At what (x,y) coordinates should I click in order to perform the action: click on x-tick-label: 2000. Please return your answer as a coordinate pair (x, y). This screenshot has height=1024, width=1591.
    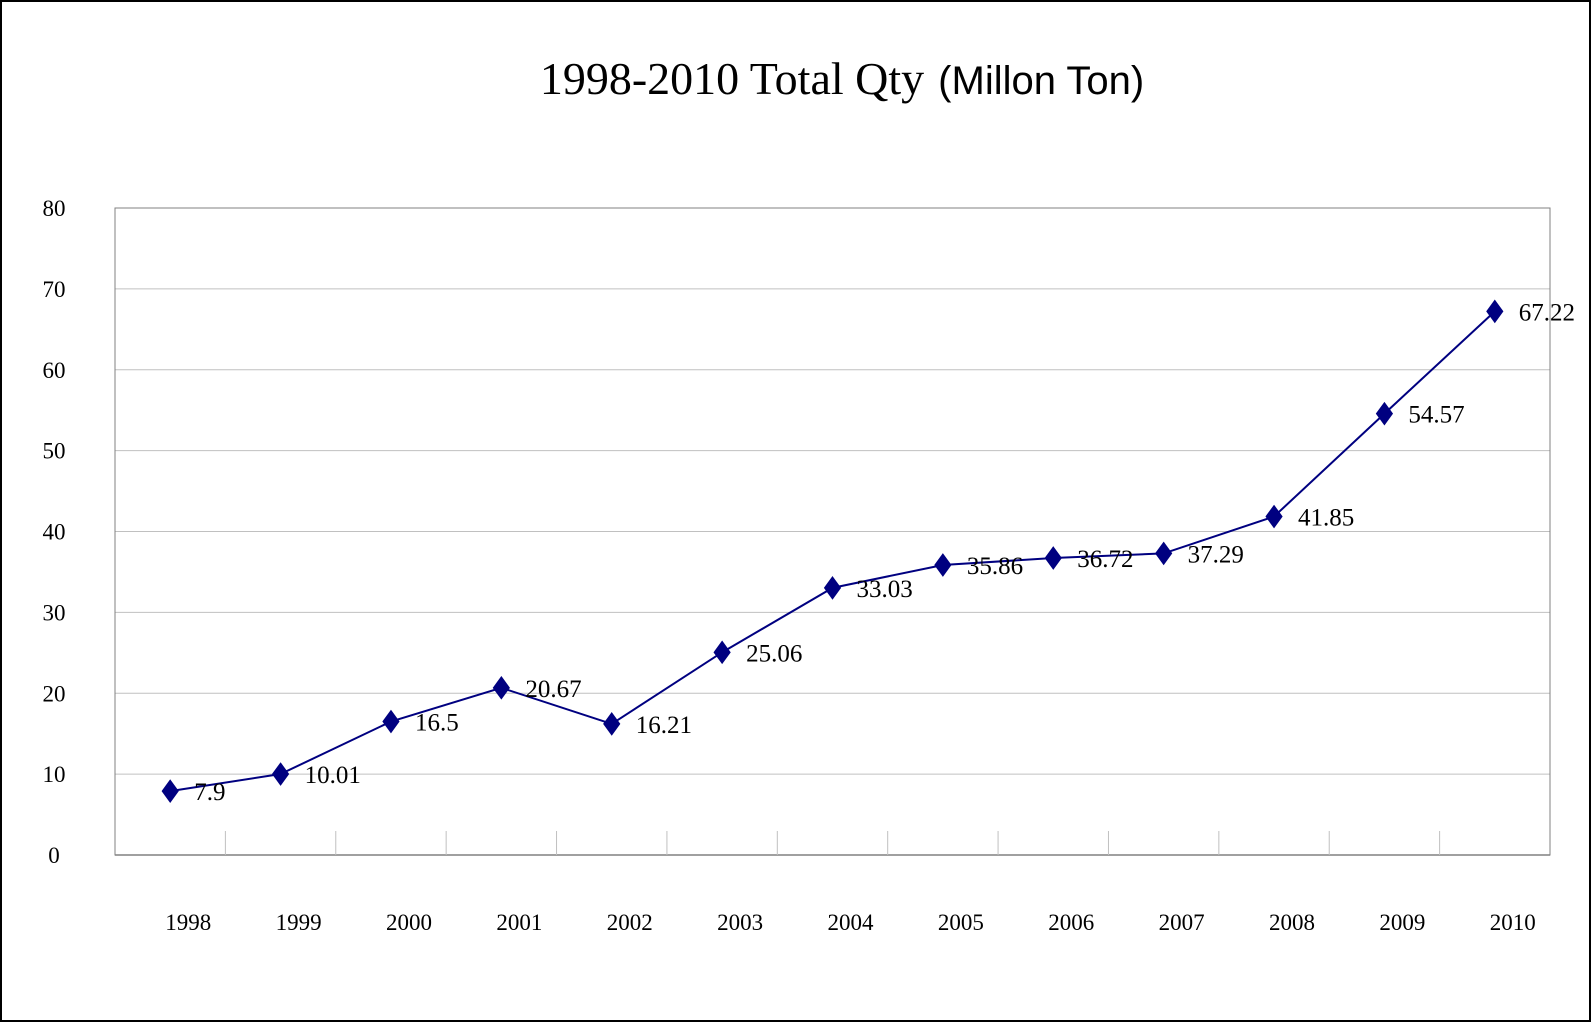
    Looking at the image, I should click on (409, 922).